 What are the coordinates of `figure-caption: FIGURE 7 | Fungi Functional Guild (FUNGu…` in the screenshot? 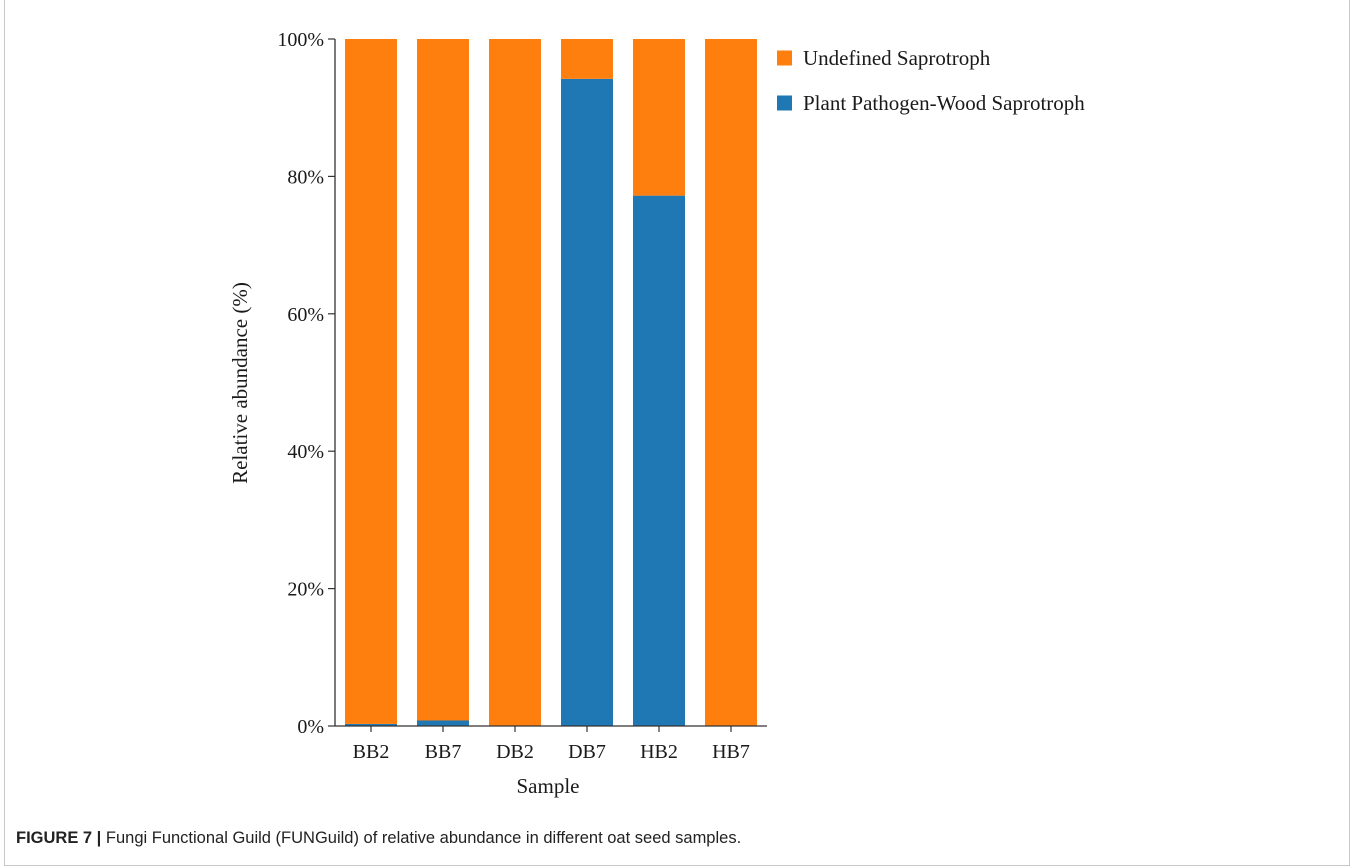 It's located at (378, 838).